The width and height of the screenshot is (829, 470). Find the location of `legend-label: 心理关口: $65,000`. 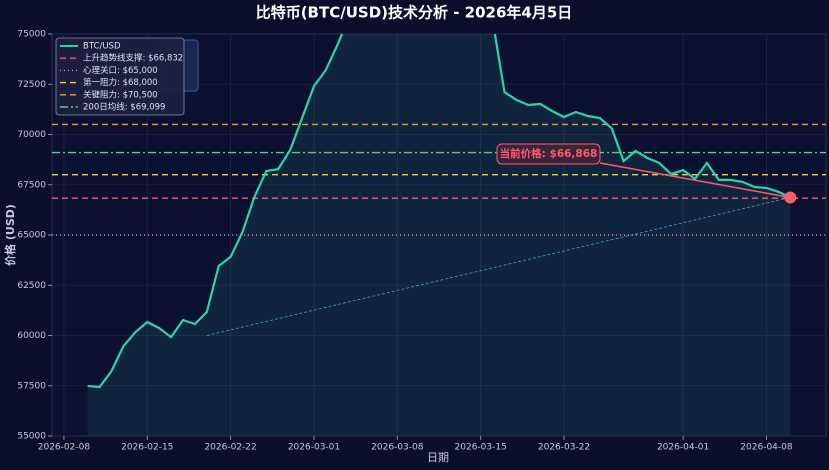

legend-label: 心理关口: $65,000 is located at coordinates (120, 70).